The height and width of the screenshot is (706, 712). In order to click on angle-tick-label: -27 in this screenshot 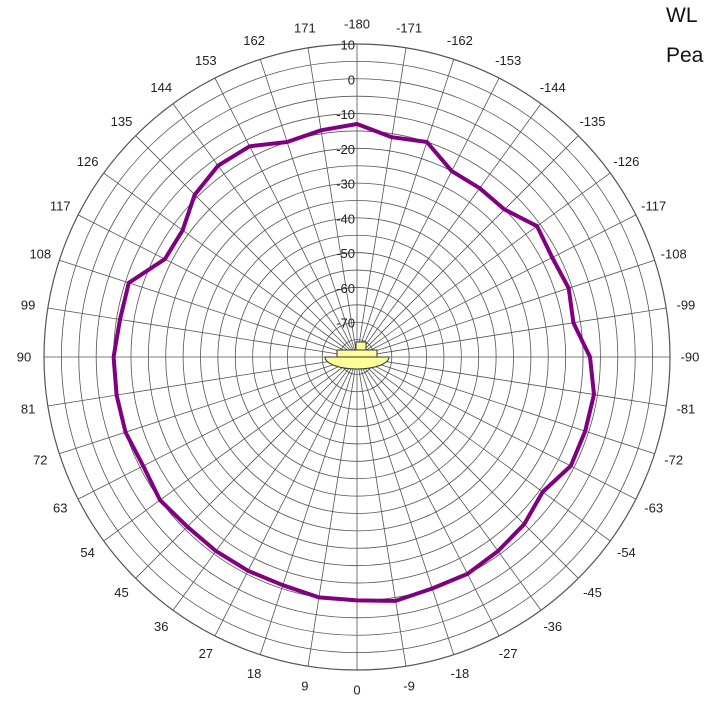, I will do `click(508, 653)`.